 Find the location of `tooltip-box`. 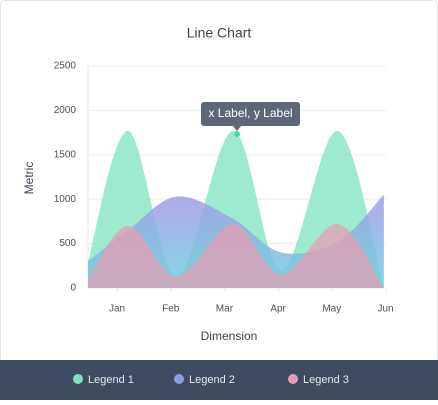

tooltip-box is located at coordinates (250, 114).